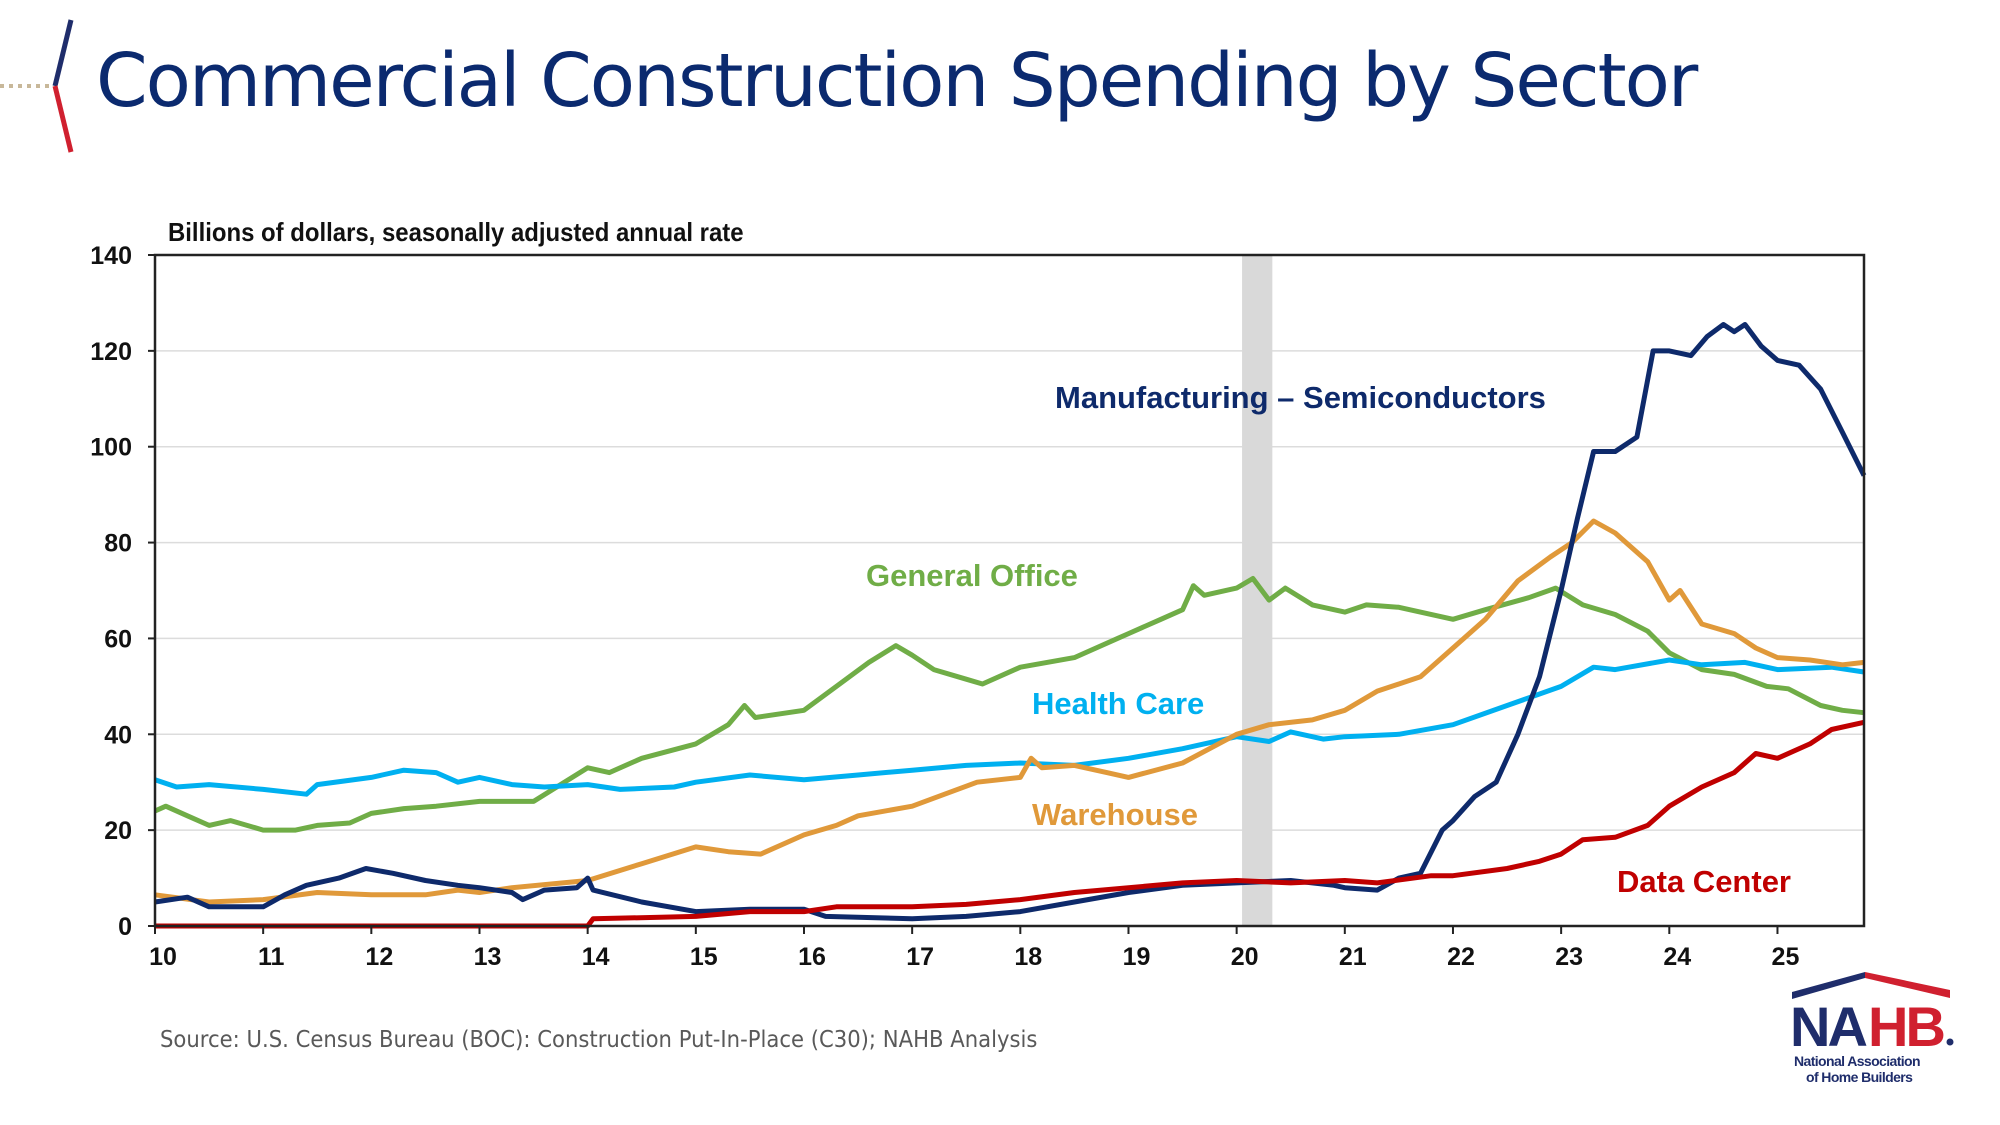 This screenshot has width=2000, height=1125. Describe the element at coordinates (1300, 397) in the screenshot. I see `series-label-manufacturing-semiconductors: Manufacturing – Semiconductors` at that location.